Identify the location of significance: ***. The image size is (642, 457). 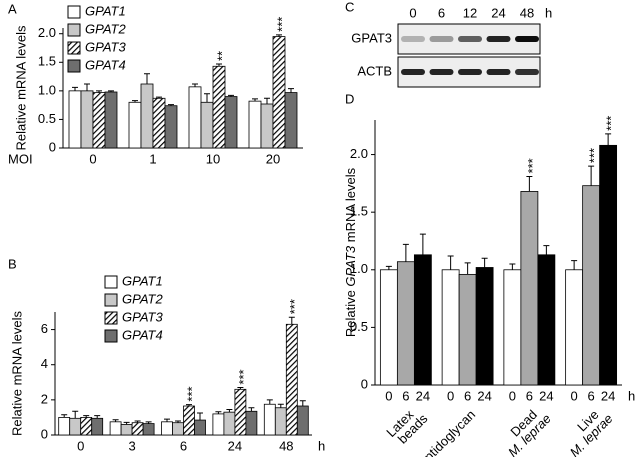
(611, 123).